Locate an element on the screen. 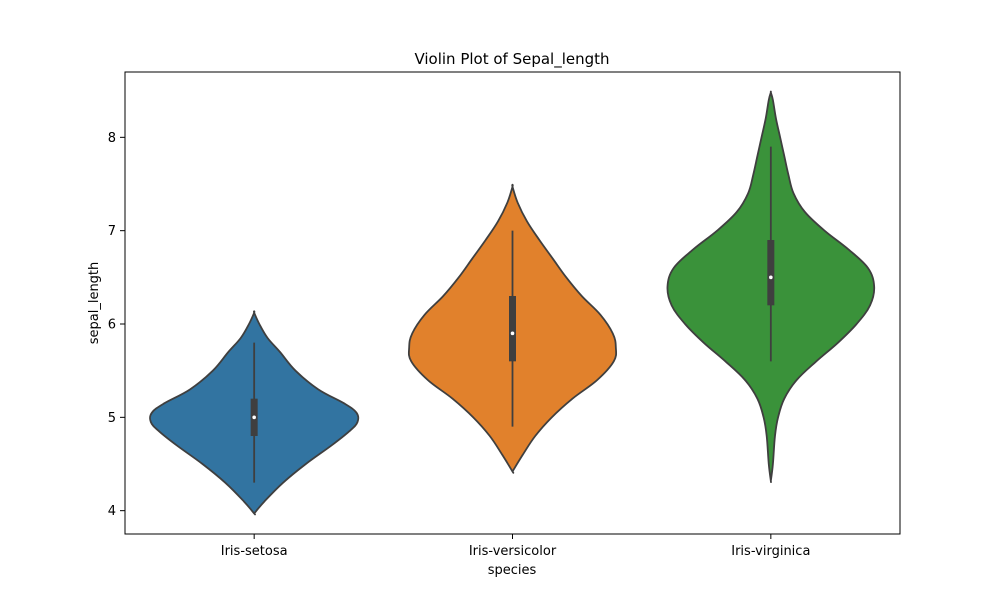 This screenshot has height=604, width=1000. violin-Iris-versicolor is located at coordinates (512, 328).